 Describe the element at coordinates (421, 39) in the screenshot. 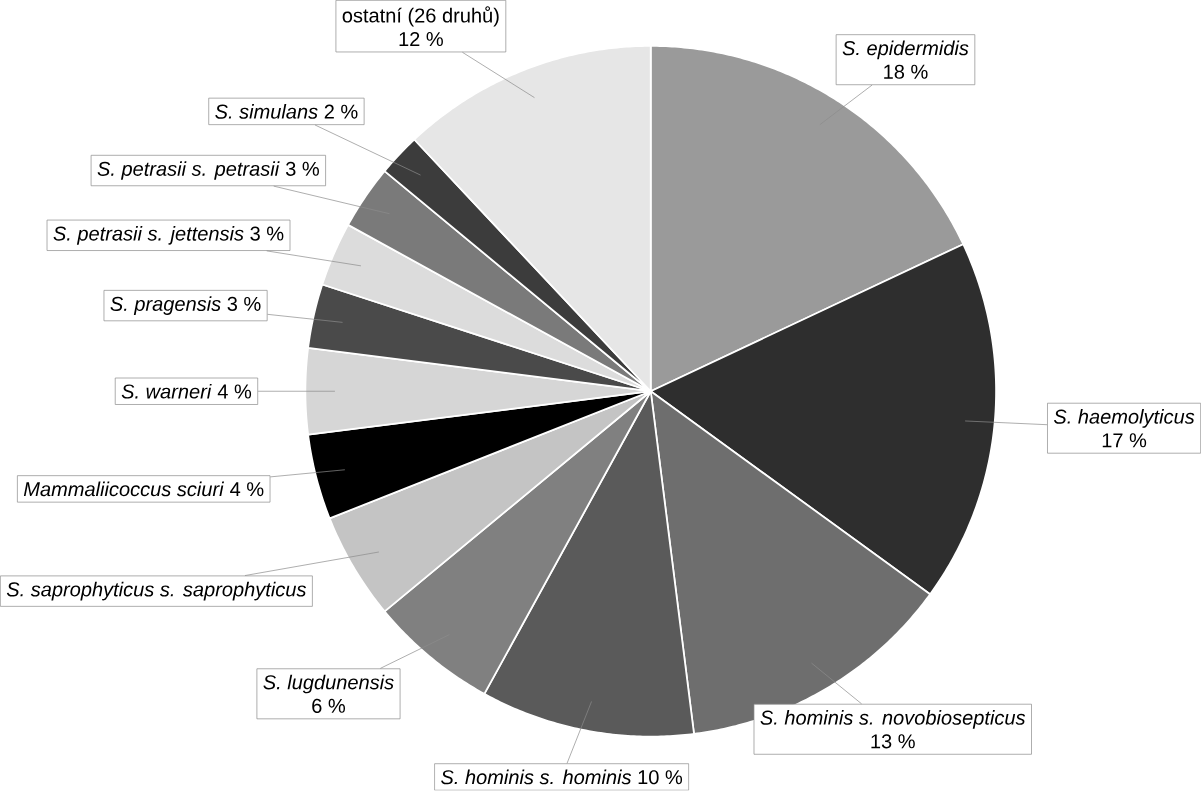

I see `data-label: 12 %` at that location.